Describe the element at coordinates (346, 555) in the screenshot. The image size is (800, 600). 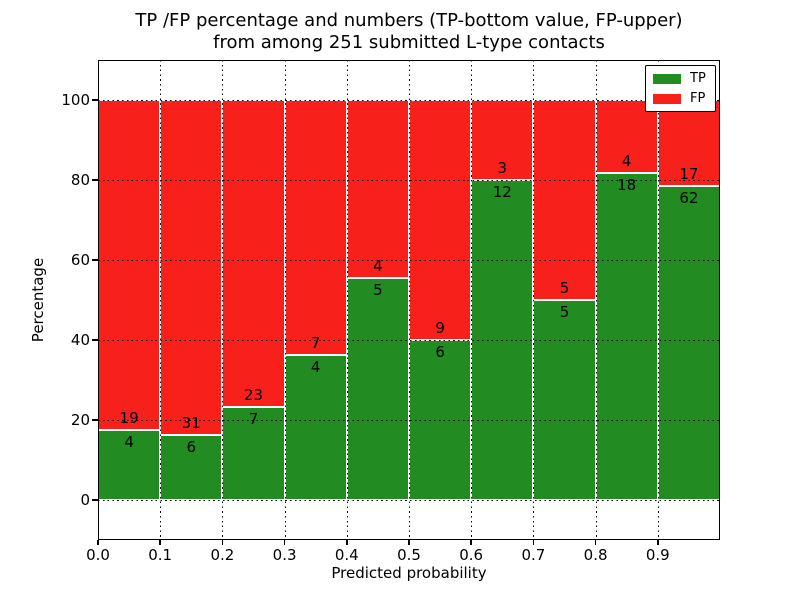
I see `x-tick-label: 0.4` at that location.